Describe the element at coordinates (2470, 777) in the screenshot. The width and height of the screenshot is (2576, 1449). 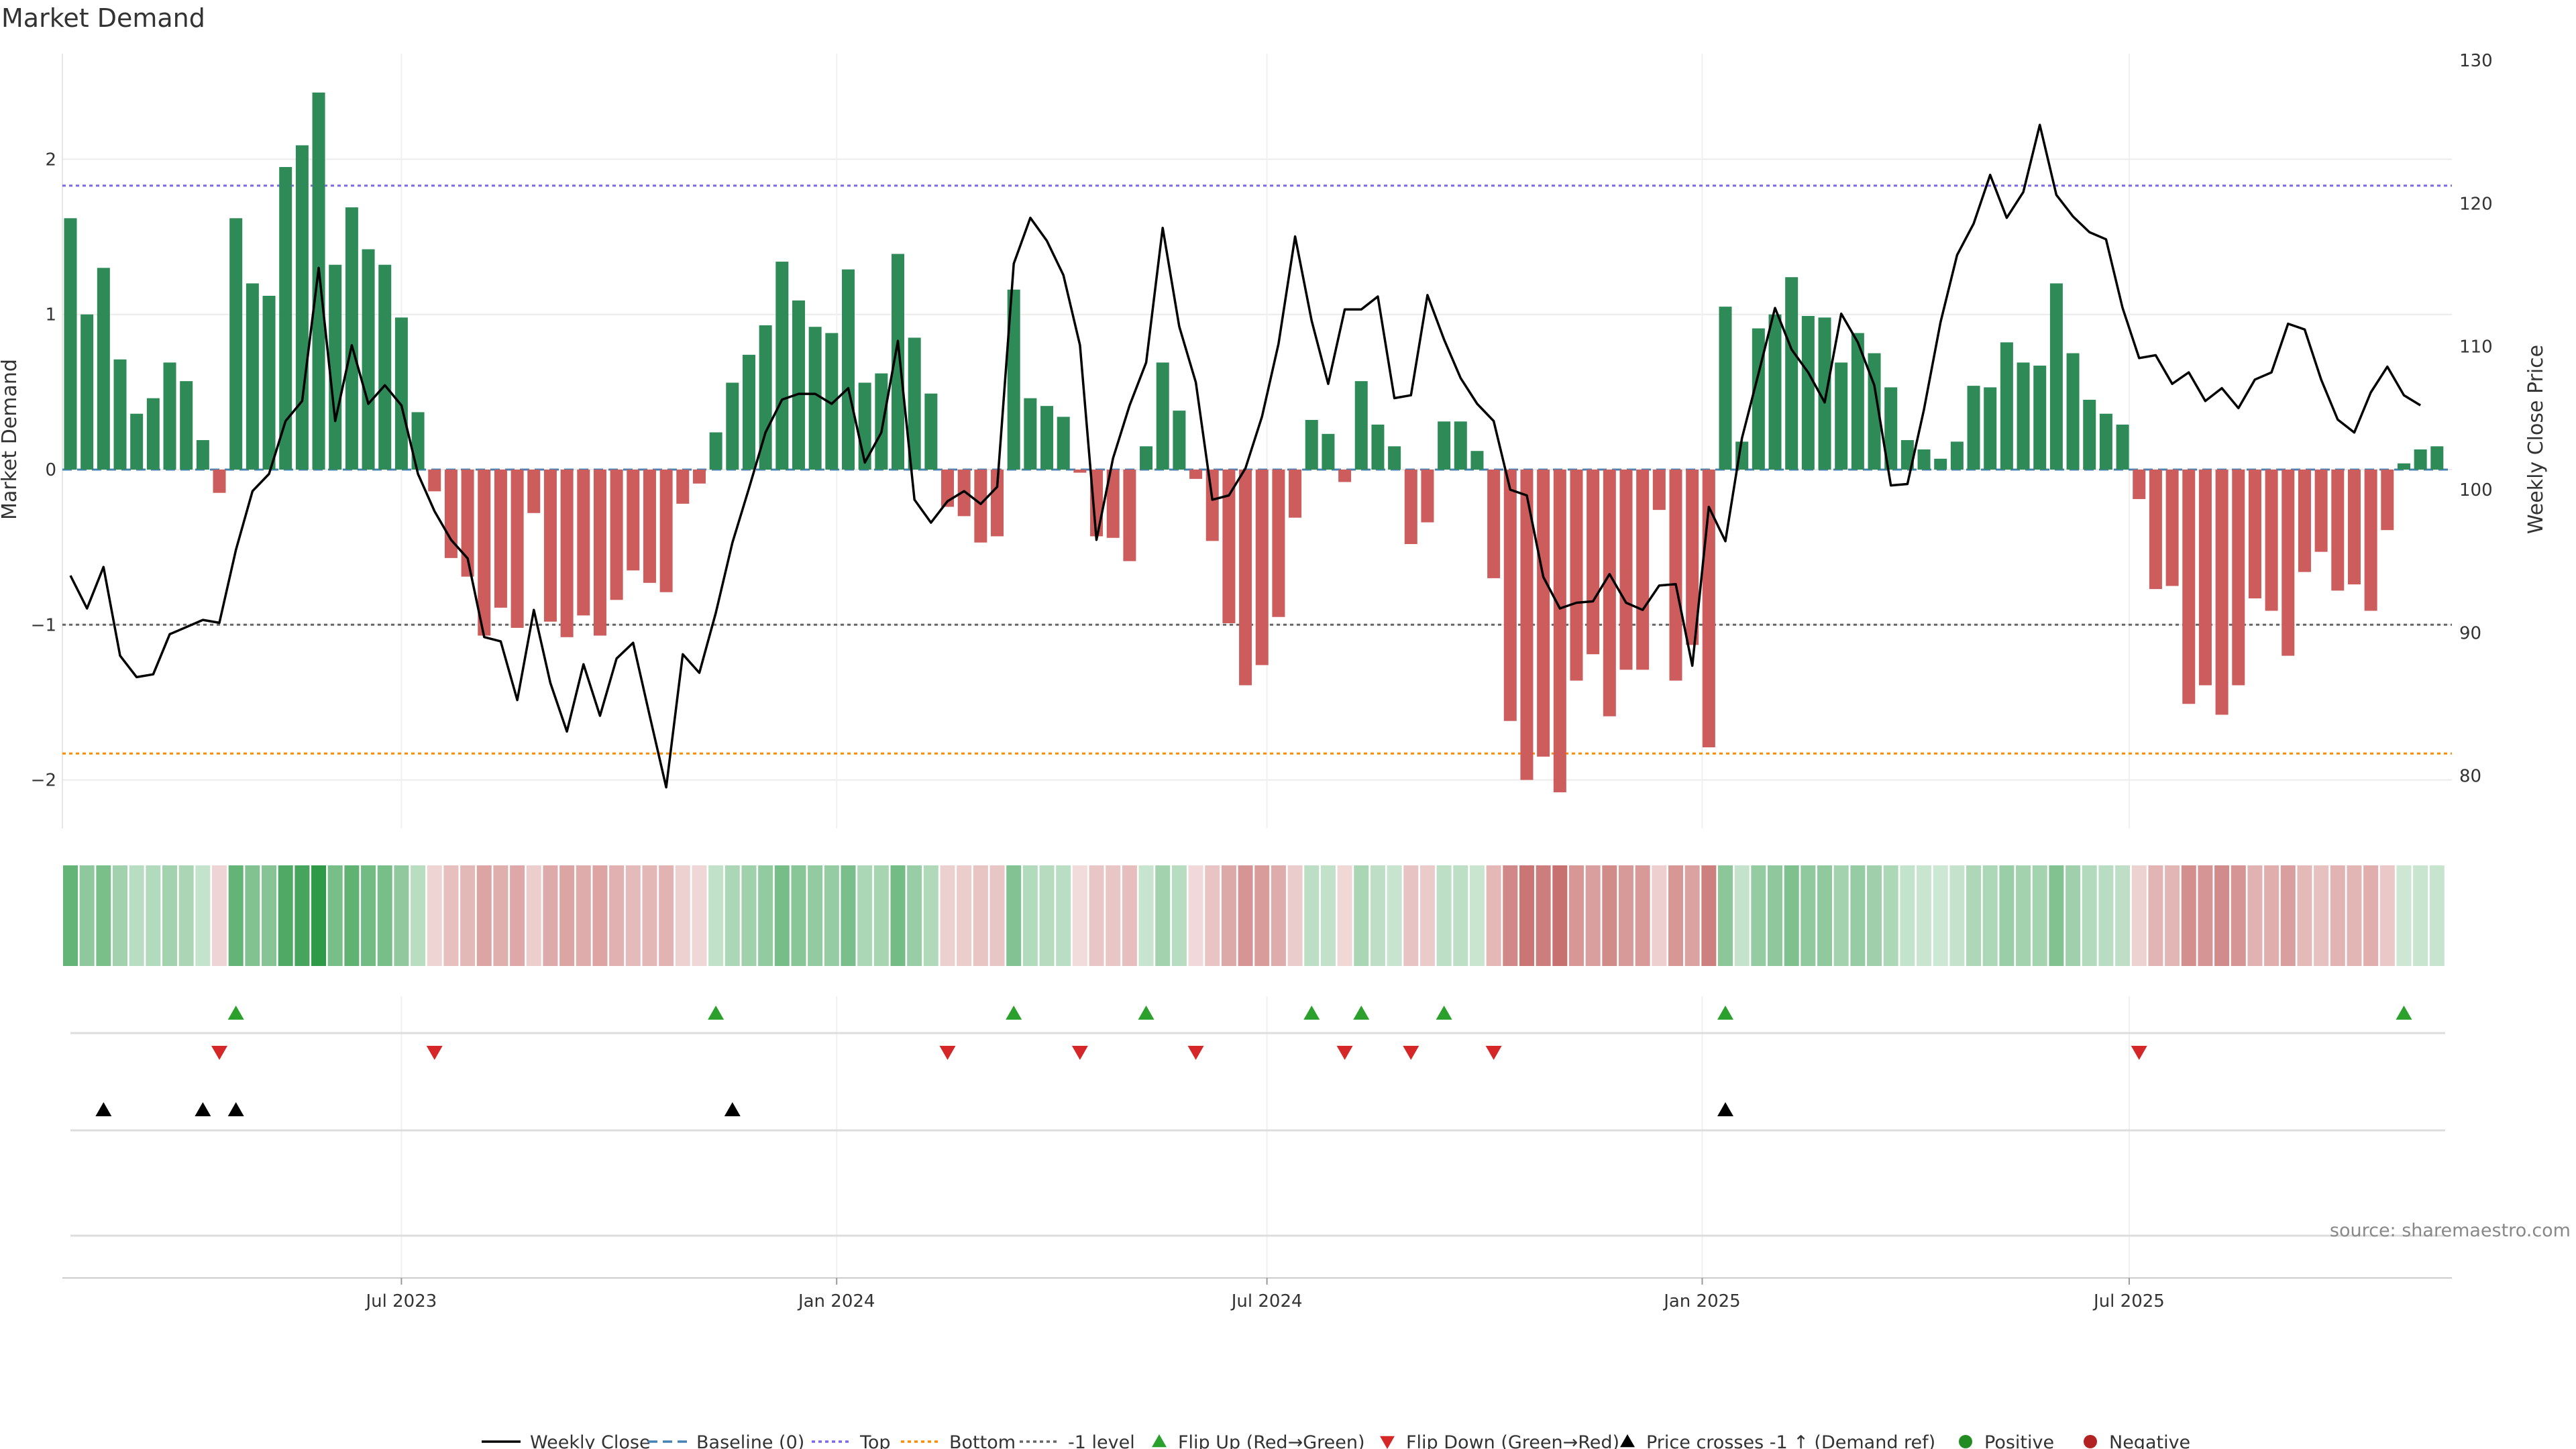
I see `y2-tick-label: 80` at that location.